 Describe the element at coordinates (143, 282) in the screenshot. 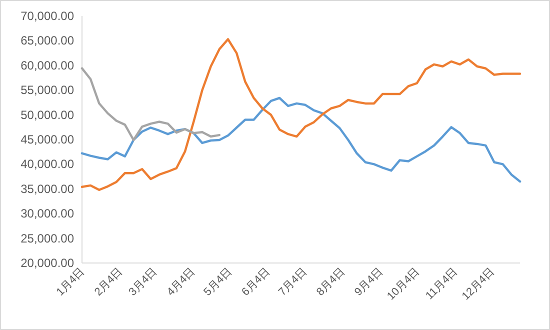

I see `x-tick-label: 3月4日` at that location.